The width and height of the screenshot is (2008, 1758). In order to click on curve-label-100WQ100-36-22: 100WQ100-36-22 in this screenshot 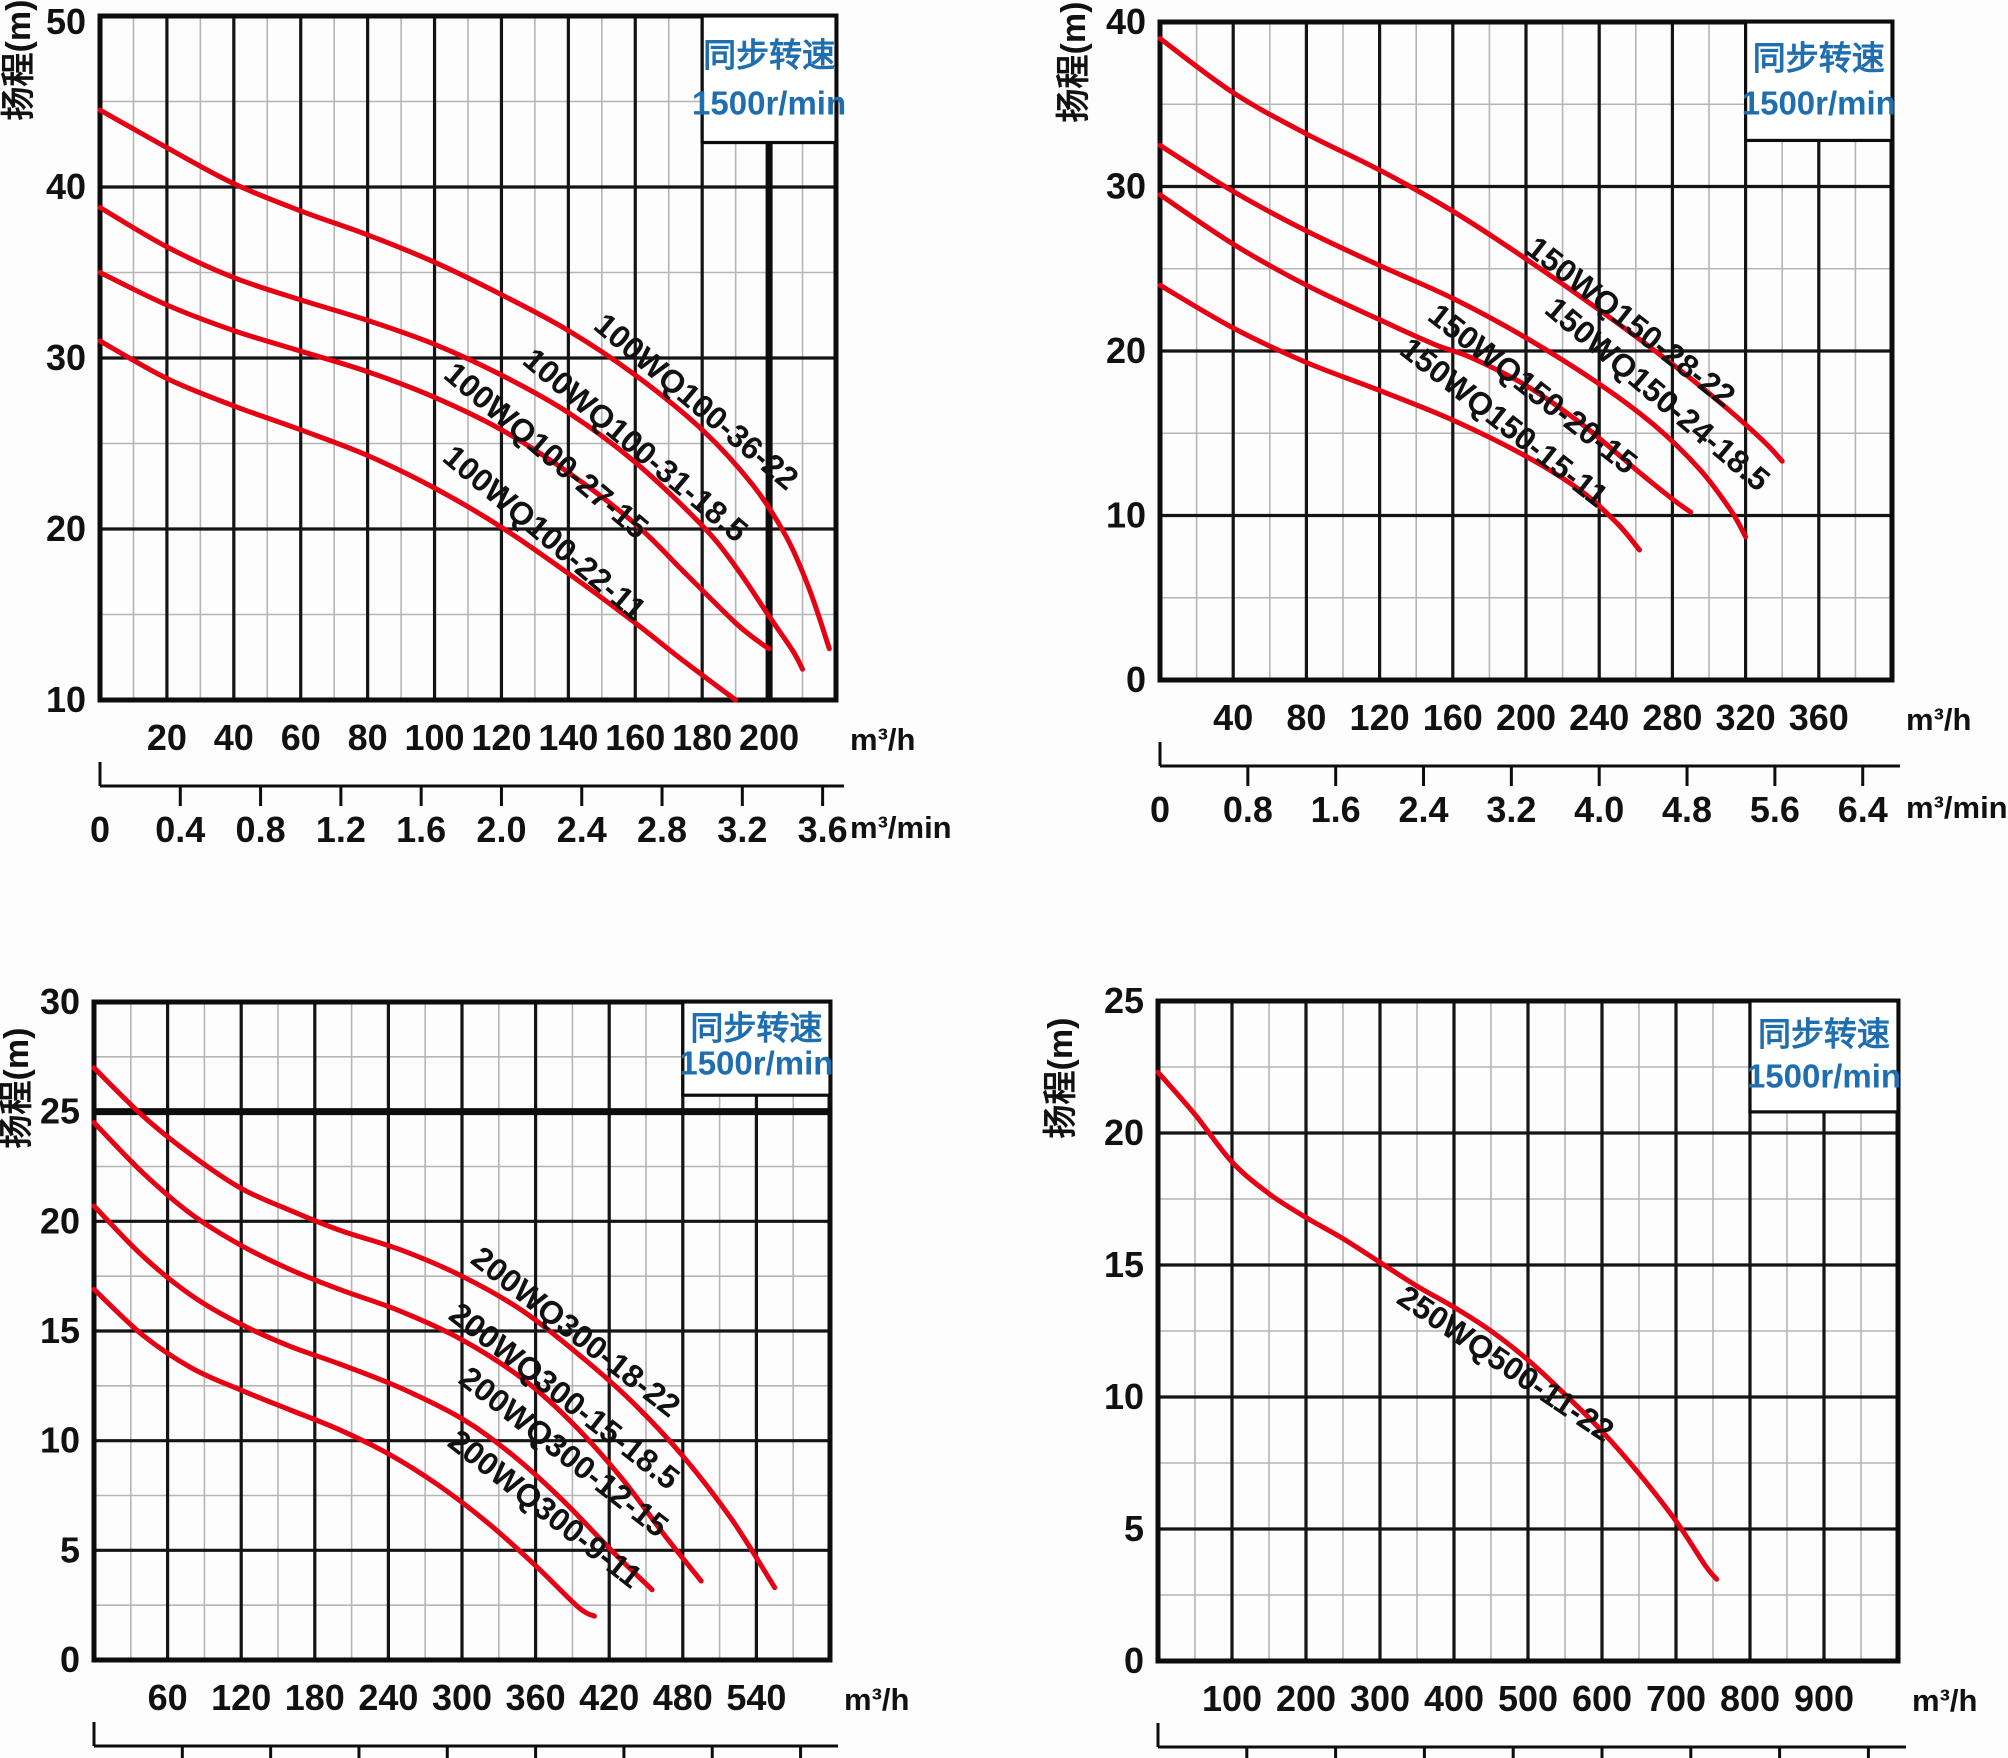, I will do `click(697, 401)`.